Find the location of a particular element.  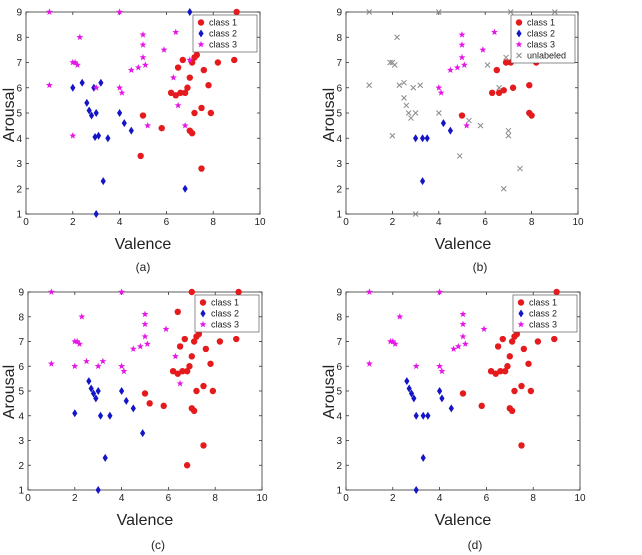

x-tick-label: 2 is located at coordinates (393, 222).